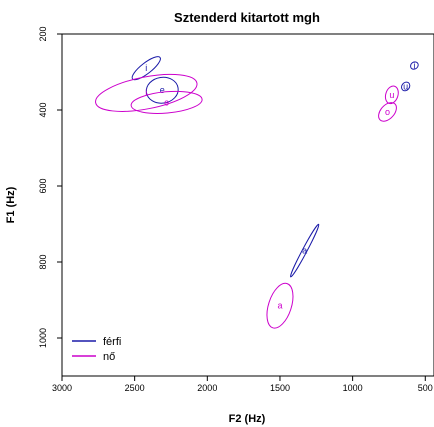 This screenshot has height=427, width=434. What do you see at coordinates (112, 342) in the screenshot?
I see `legend-label: férfi` at bounding box center [112, 342].